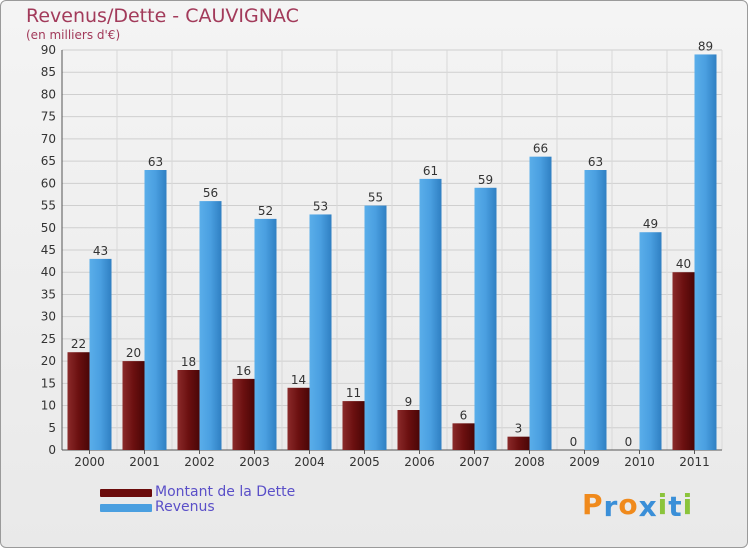  I want to click on proxiti-logo: Proxiti, so click(638, 505).